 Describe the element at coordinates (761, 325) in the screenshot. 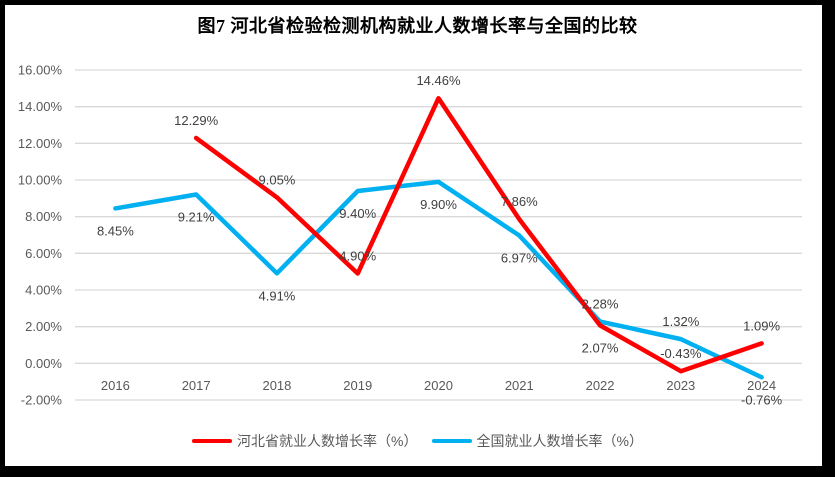

I see `hebei-data-label: 1.09%` at that location.